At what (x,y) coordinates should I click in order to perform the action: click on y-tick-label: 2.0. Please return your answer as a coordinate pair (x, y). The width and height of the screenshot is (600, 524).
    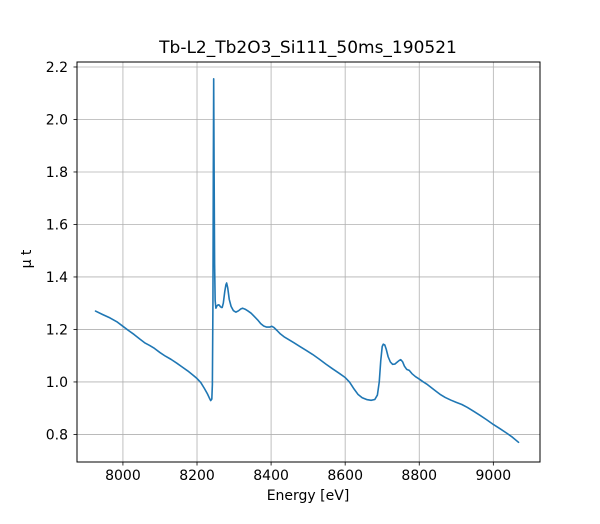
    Looking at the image, I should click on (57, 120).